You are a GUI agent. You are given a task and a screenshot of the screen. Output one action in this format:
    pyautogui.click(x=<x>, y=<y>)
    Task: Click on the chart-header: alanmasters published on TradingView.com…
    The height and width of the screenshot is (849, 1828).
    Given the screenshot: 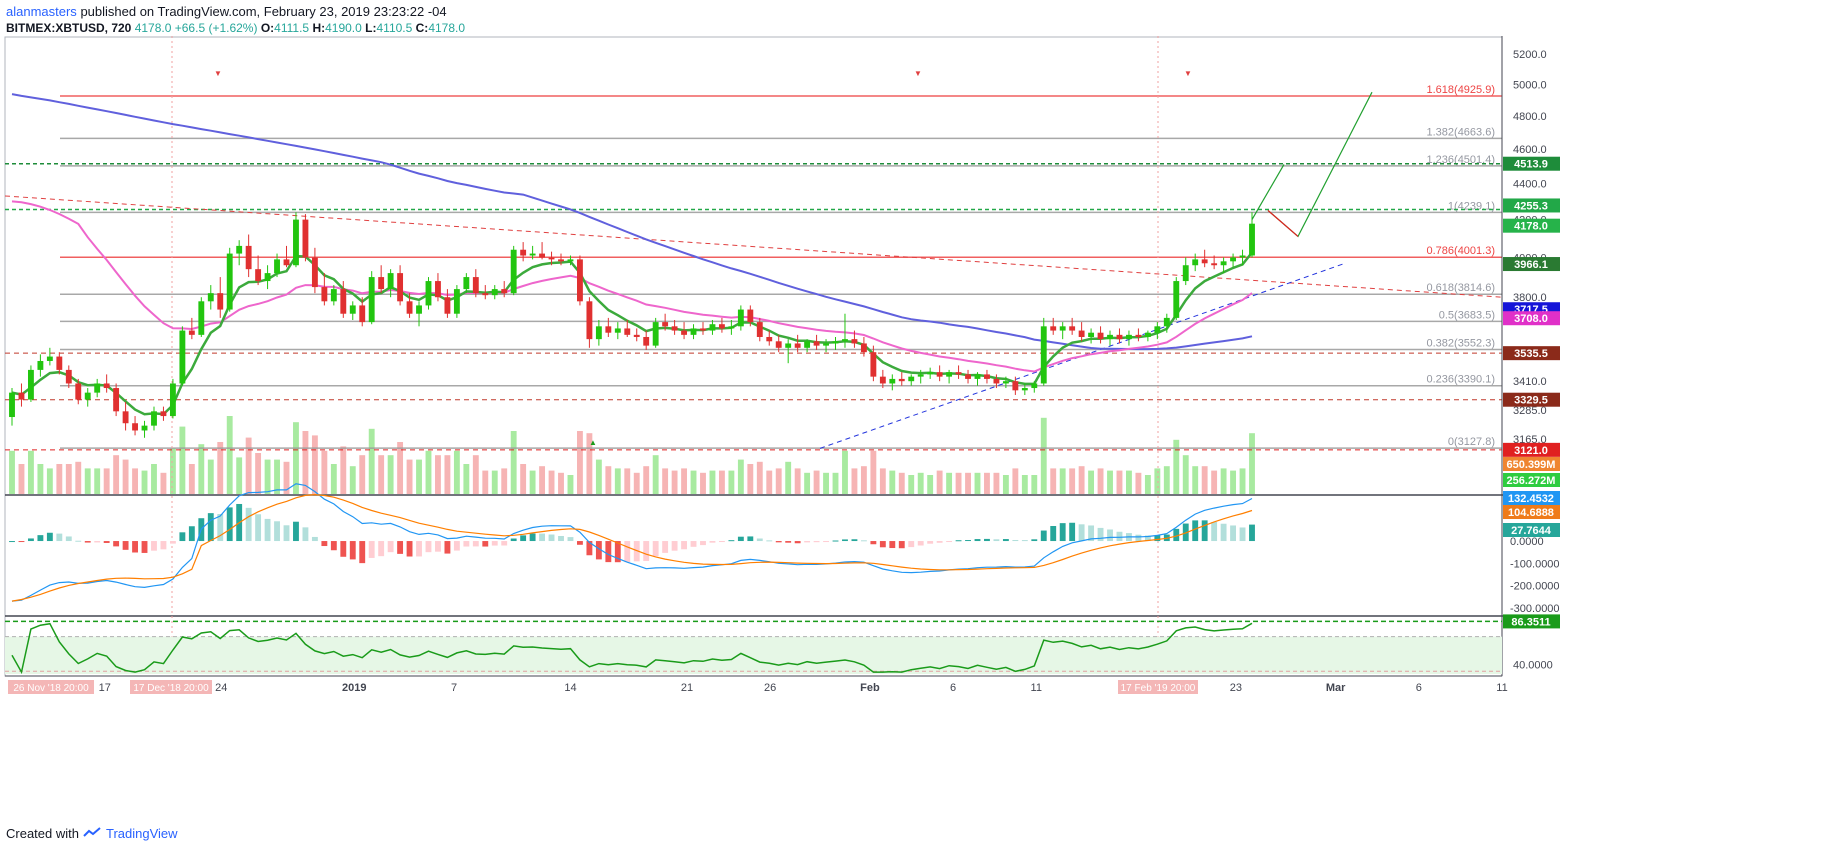 What is the action you would take?
    pyautogui.click(x=914, y=18)
    